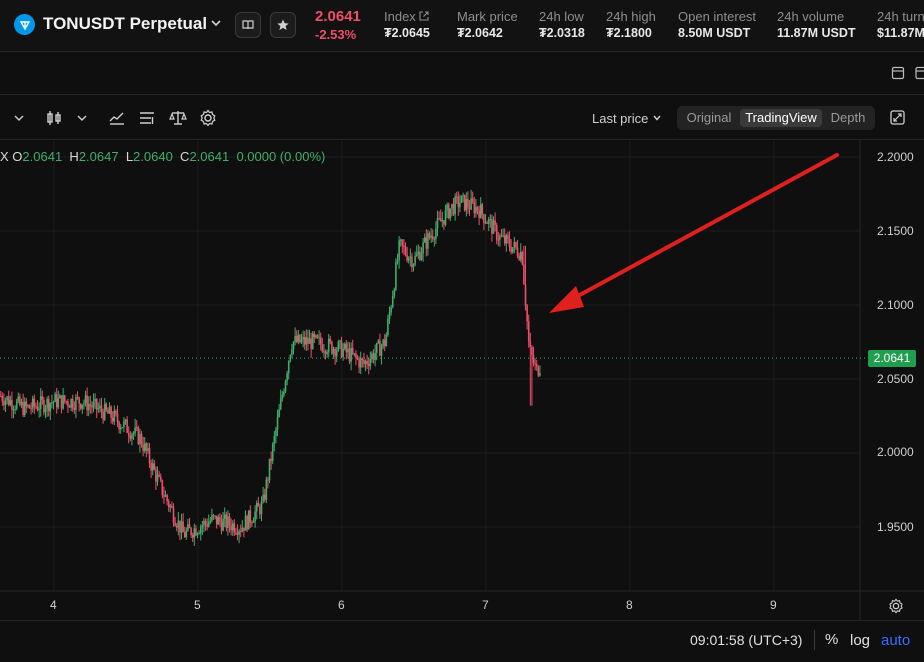 The height and width of the screenshot is (662, 924). I want to click on layout-icon, so click(898, 75).